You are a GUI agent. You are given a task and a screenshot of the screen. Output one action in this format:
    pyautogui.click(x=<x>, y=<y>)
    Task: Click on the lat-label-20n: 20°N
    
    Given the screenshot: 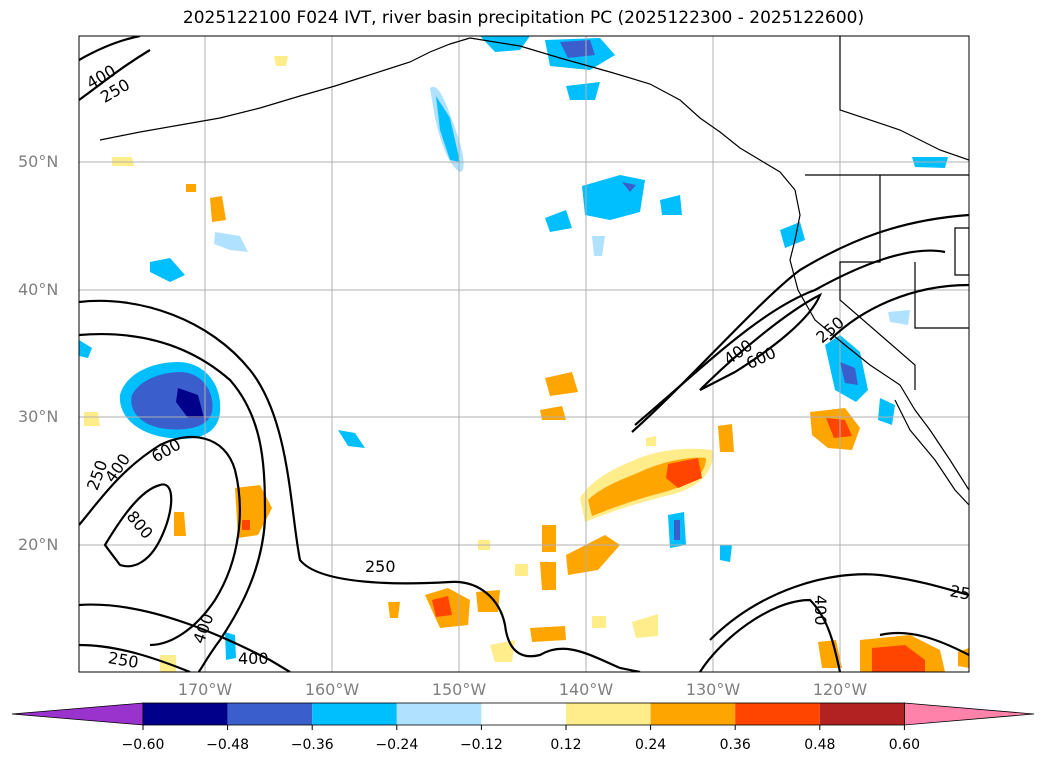 What is the action you would take?
    pyautogui.click(x=38, y=544)
    